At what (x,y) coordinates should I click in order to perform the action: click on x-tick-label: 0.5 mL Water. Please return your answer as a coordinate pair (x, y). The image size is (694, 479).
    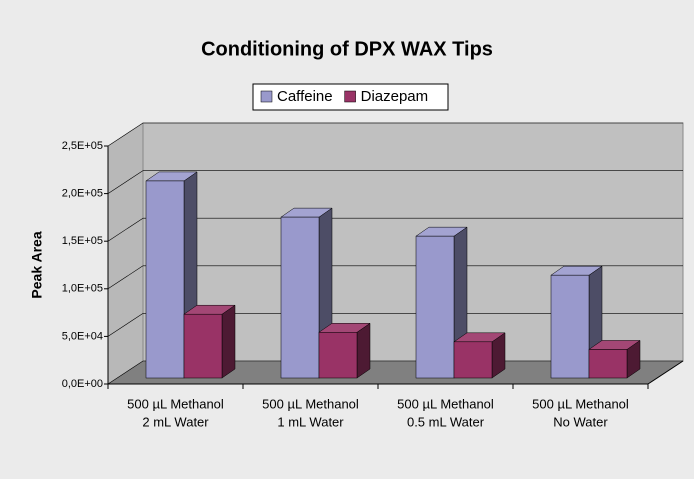
    Looking at the image, I should click on (446, 421).